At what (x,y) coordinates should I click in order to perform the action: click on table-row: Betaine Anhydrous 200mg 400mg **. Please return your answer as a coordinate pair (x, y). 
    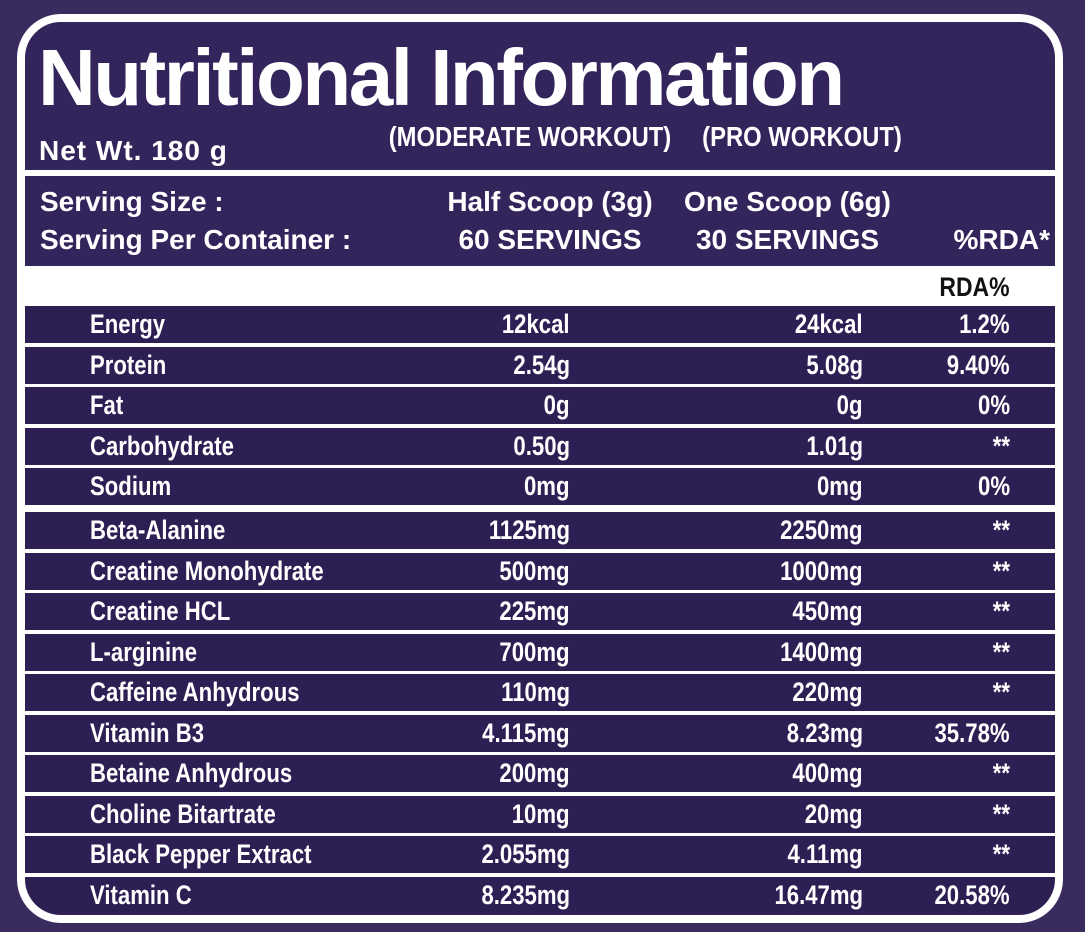
    Looking at the image, I should click on (540, 773).